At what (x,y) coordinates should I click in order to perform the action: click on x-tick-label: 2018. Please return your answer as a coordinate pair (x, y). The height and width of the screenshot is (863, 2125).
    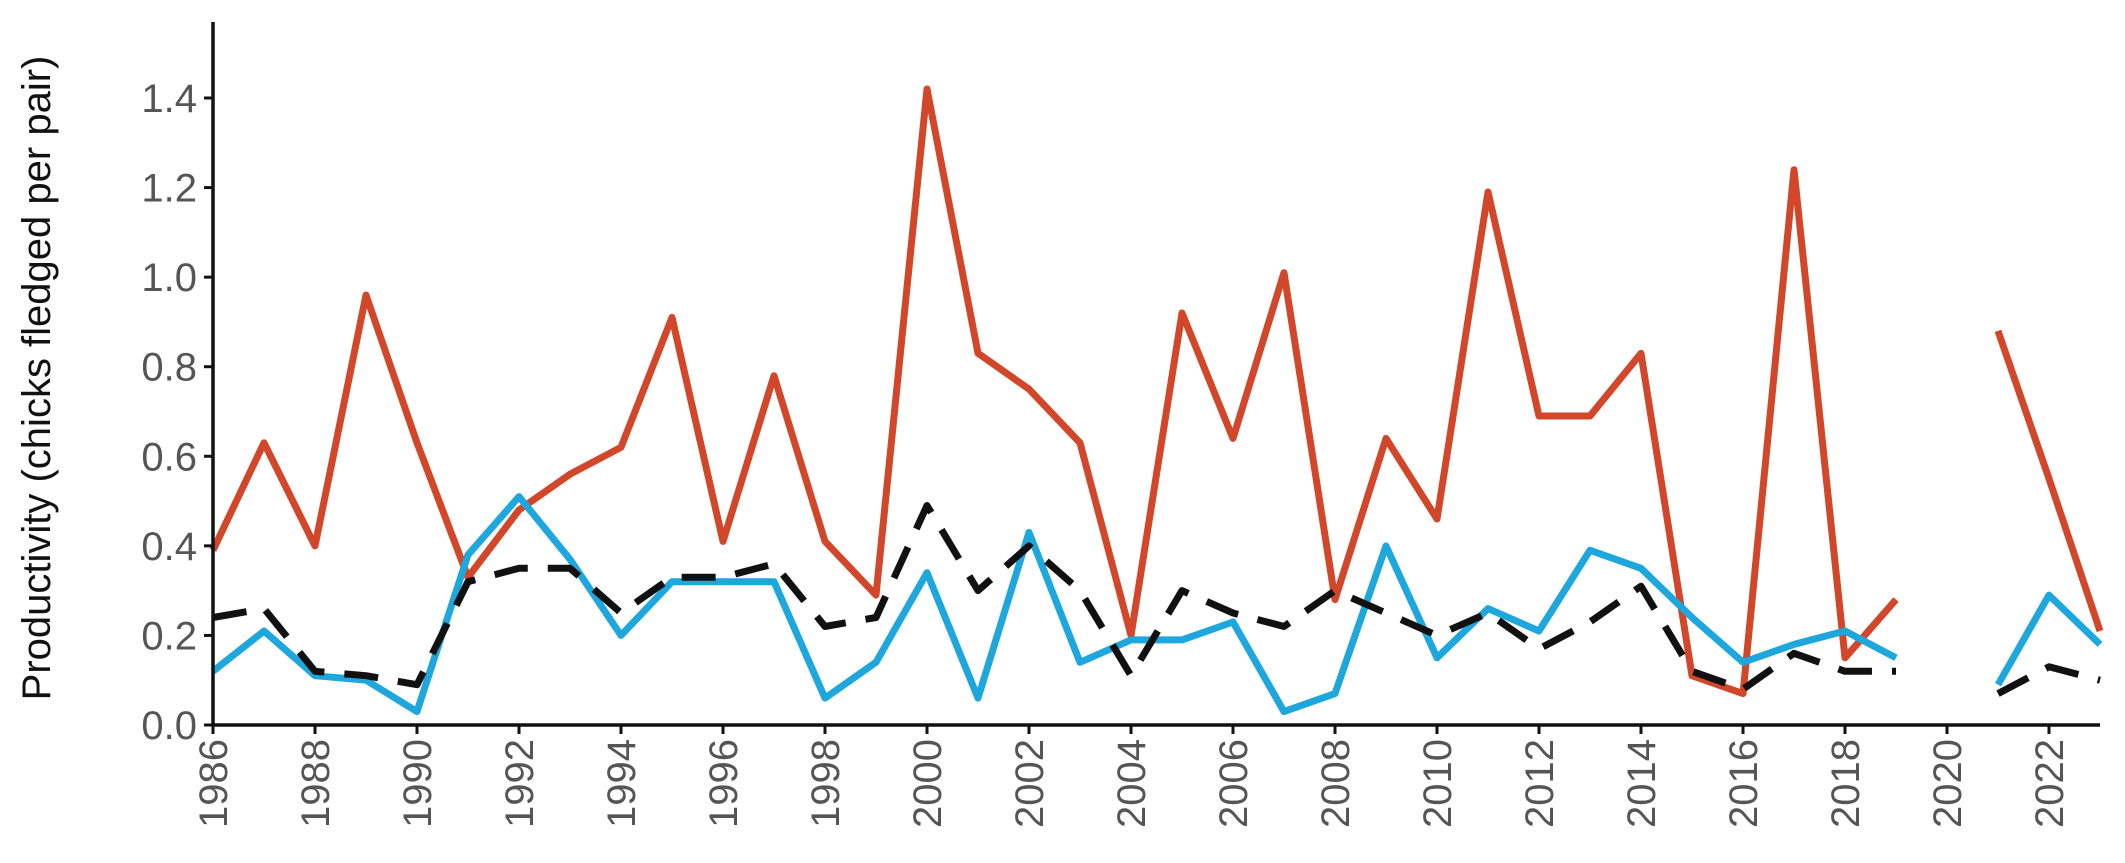
    Looking at the image, I should click on (1846, 783).